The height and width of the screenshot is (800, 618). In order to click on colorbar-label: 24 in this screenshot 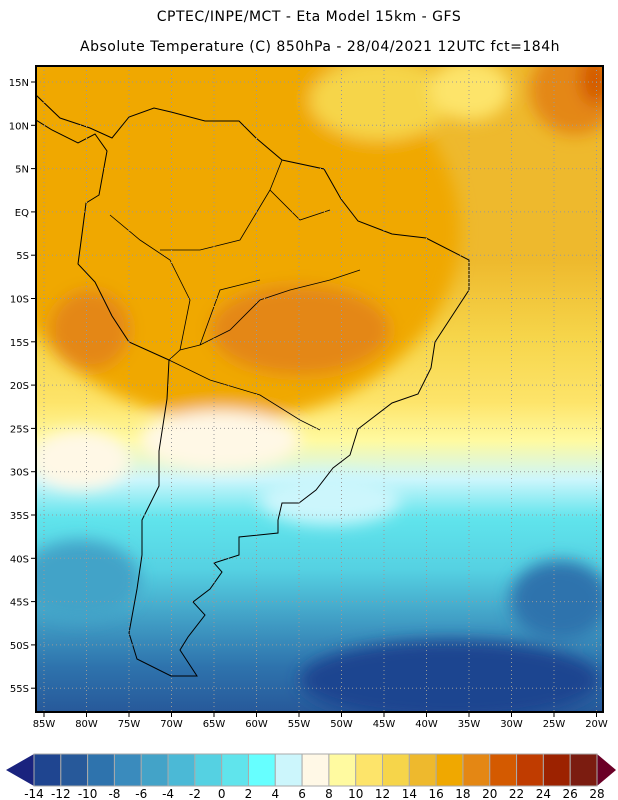, I will do `click(543, 793)`.